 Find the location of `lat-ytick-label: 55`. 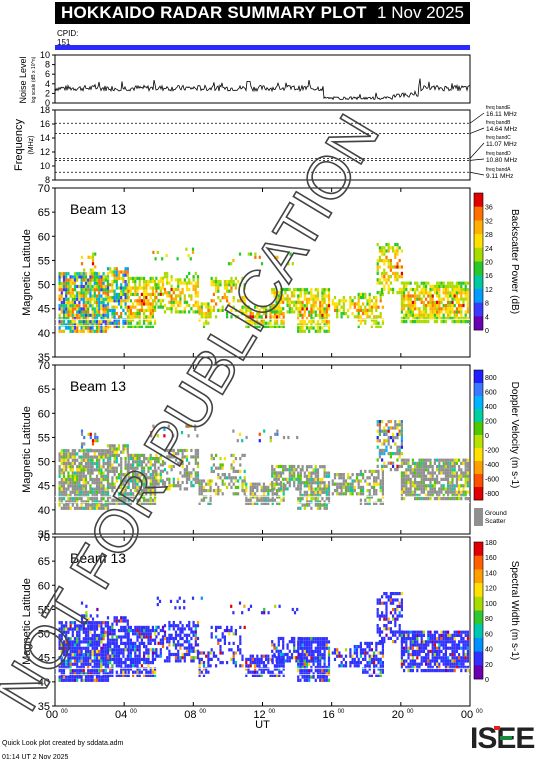

lat-ytick-label: 55 is located at coordinates (44, 610).